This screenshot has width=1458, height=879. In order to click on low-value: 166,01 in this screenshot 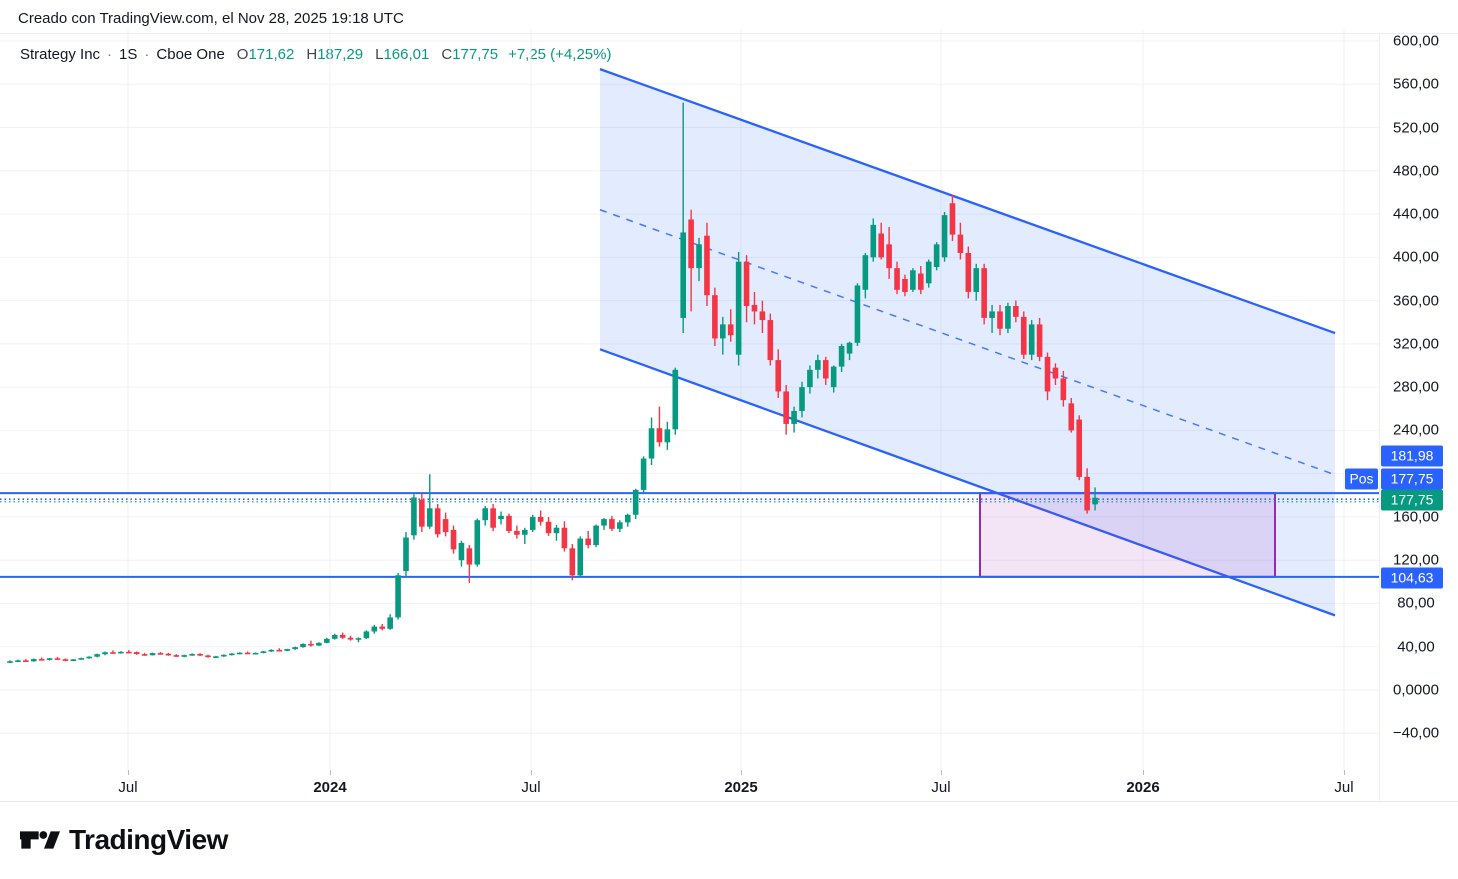, I will do `click(406, 54)`.